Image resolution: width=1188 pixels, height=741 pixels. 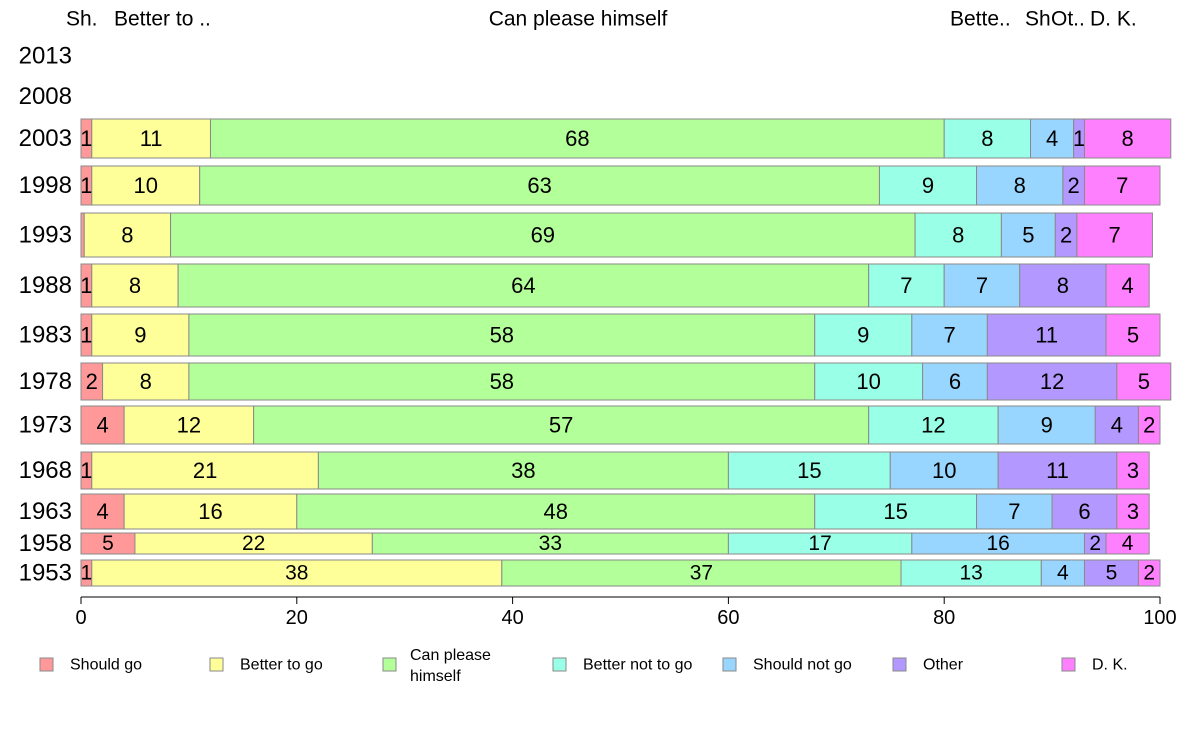 What do you see at coordinates (550, 543) in the screenshot?
I see `data-label: 33` at bounding box center [550, 543].